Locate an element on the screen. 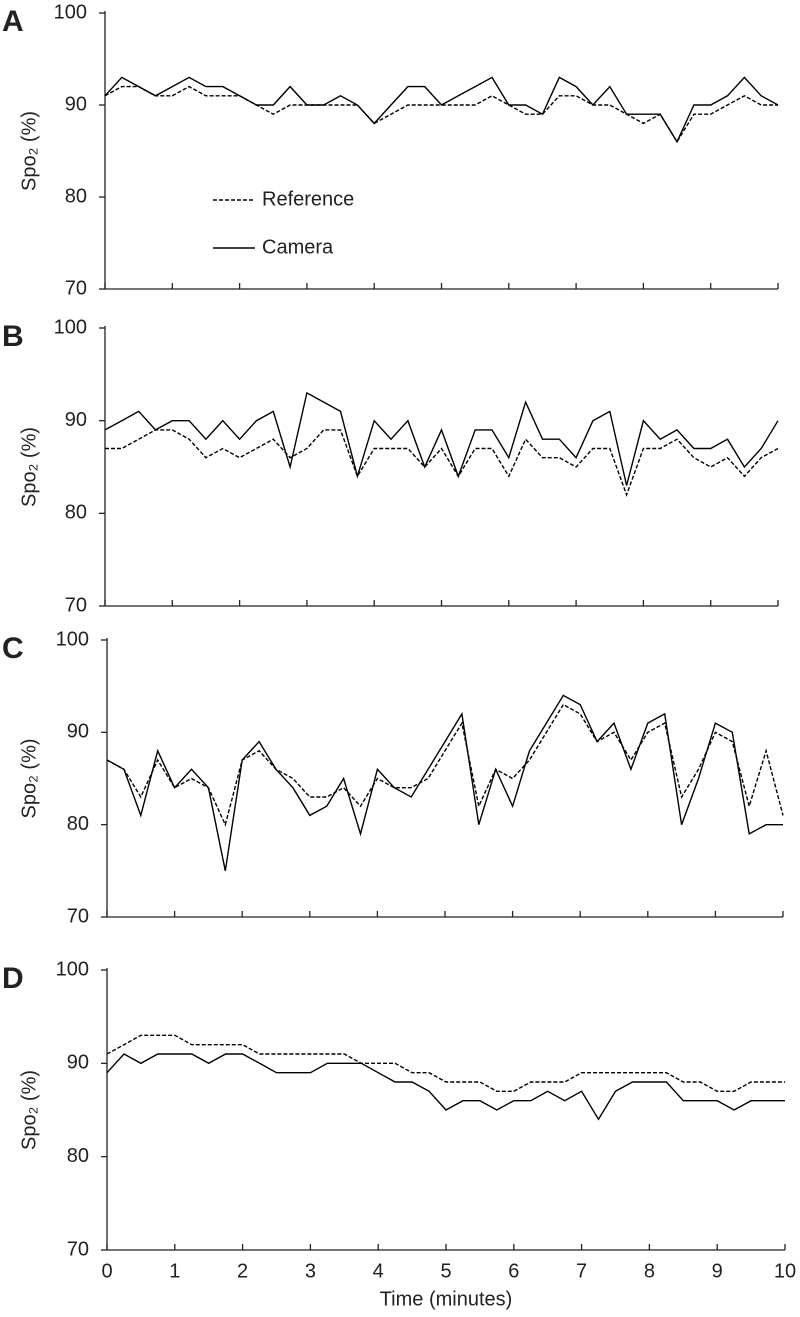  x-tick-label: 5 is located at coordinates (445, 1271).